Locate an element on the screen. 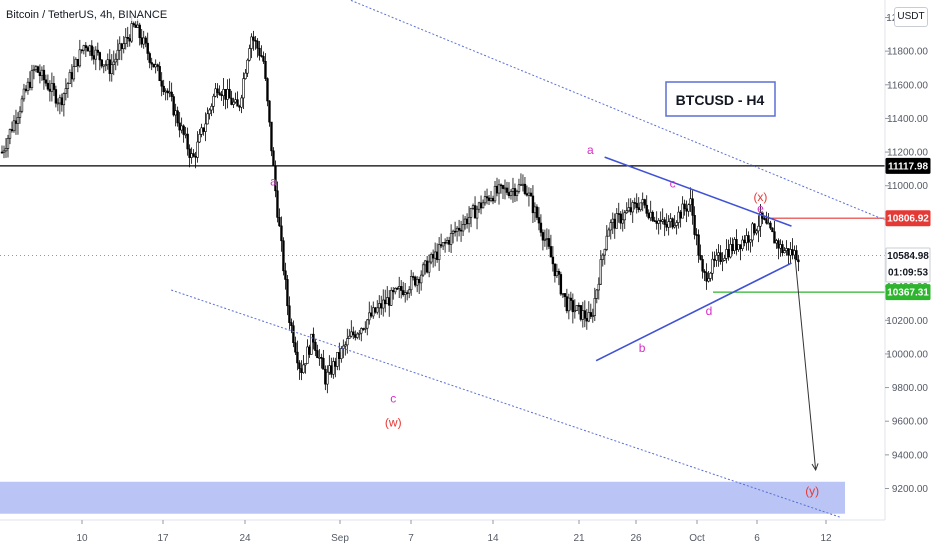 The height and width of the screenshot is (550, 932). price-tick-label: 11600.00 is located at coordinates (907, 85).